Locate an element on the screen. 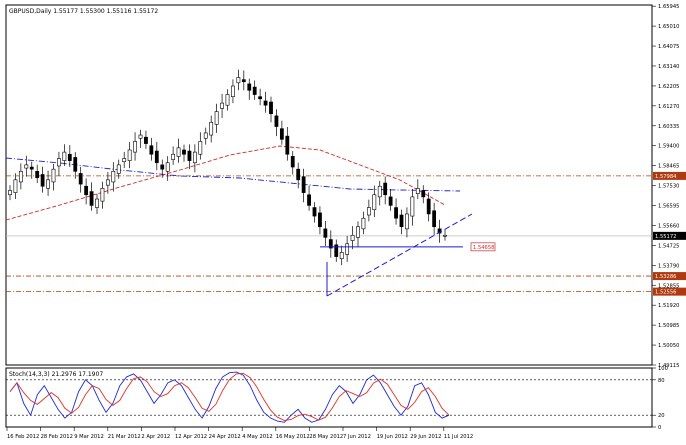 The width and height of the screenshot is (686, 445). price-label: 1.58465 is located at coordinates (668, 167).